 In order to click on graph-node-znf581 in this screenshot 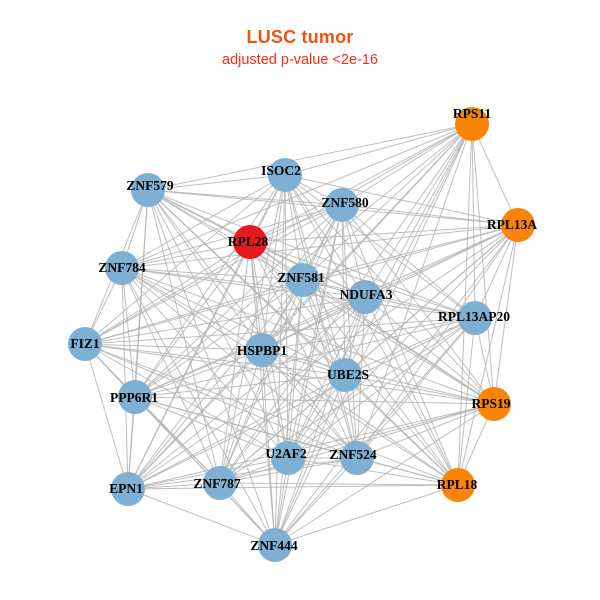, I will do `click(303, 280)`.